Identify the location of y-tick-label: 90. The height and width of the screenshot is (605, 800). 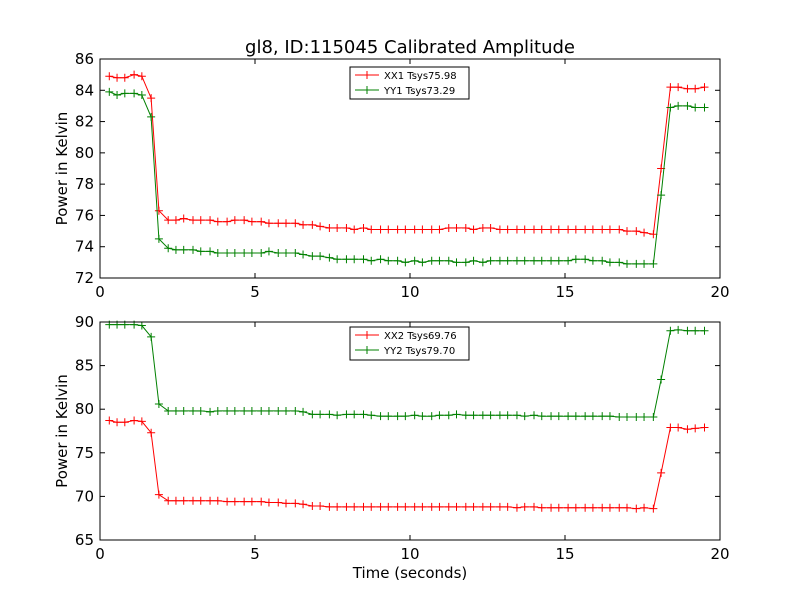
(84, 322).